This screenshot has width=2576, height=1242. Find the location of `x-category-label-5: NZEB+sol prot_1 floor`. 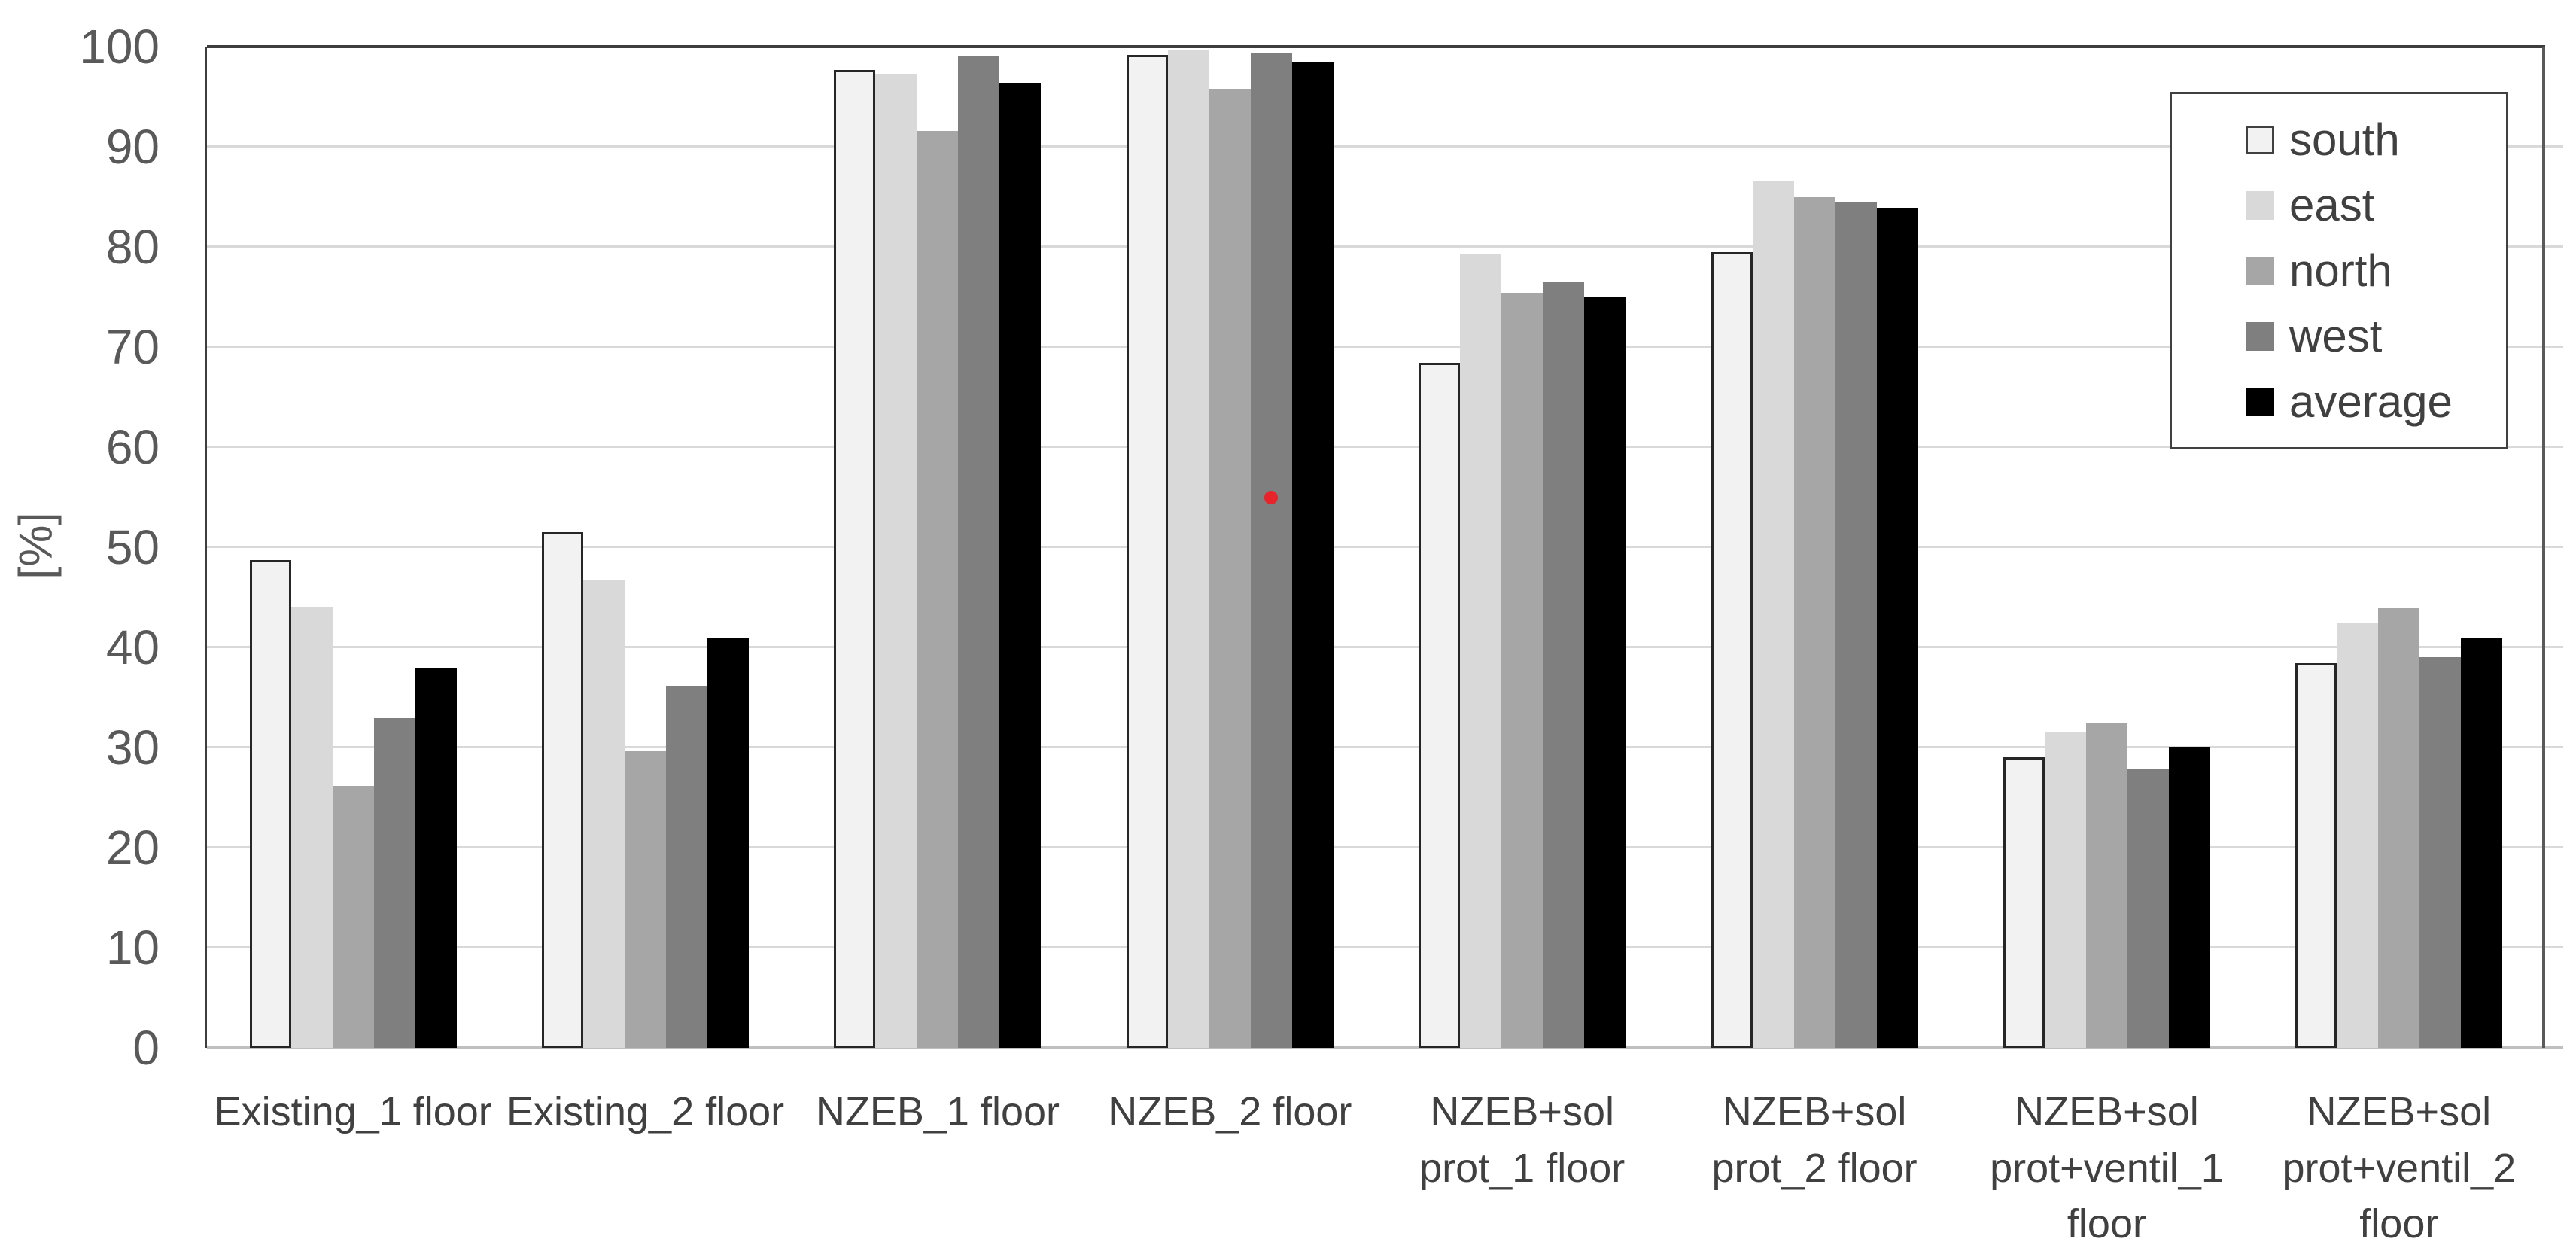

x-category-label-5: NZEB+sol prot_1 floor is located at coordinates (1522, 1140).